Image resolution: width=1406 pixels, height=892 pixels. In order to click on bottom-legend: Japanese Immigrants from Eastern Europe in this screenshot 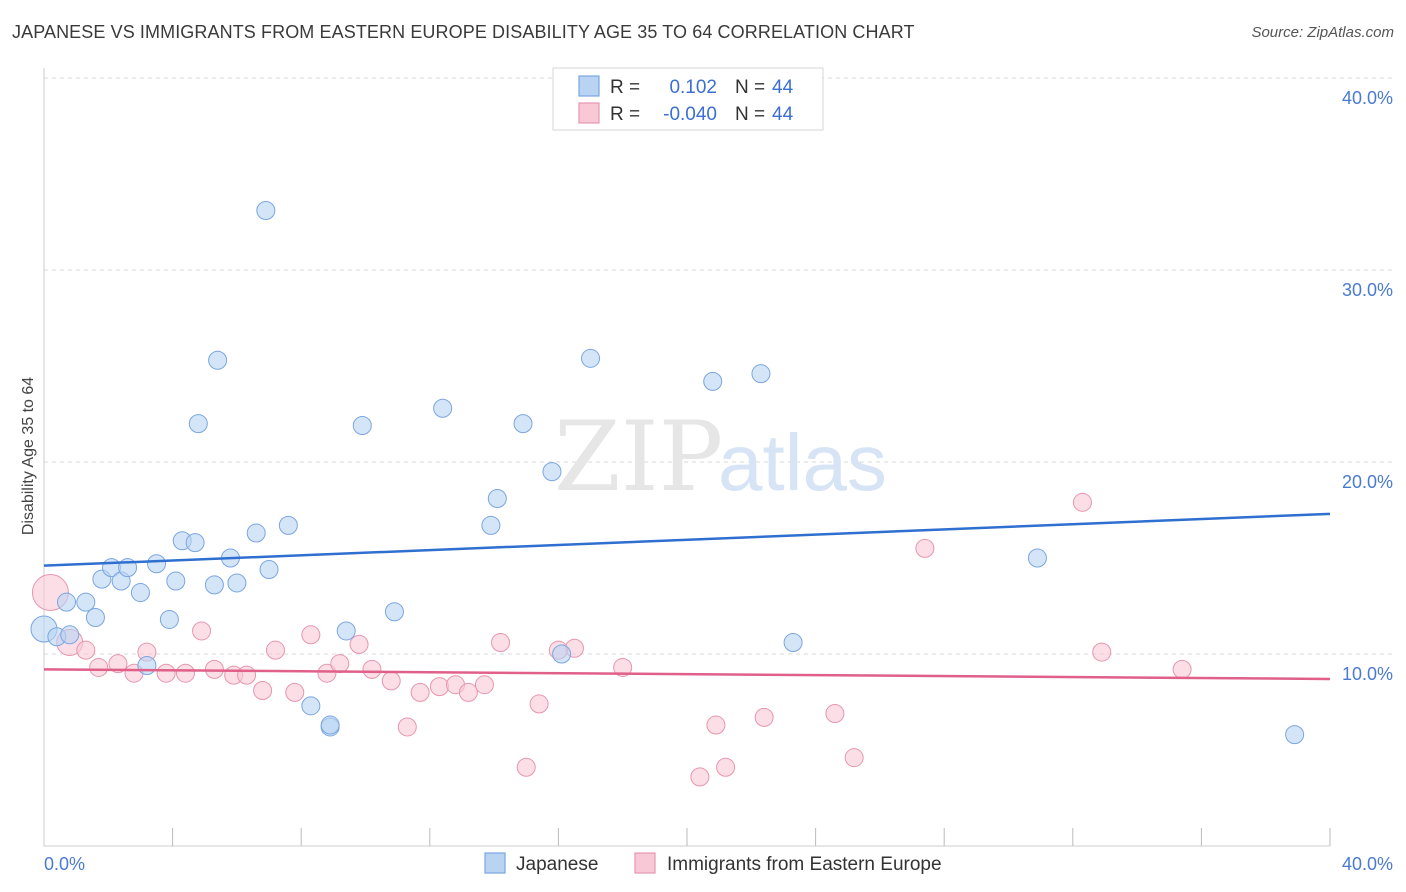, I will do `click(713, 863)`.